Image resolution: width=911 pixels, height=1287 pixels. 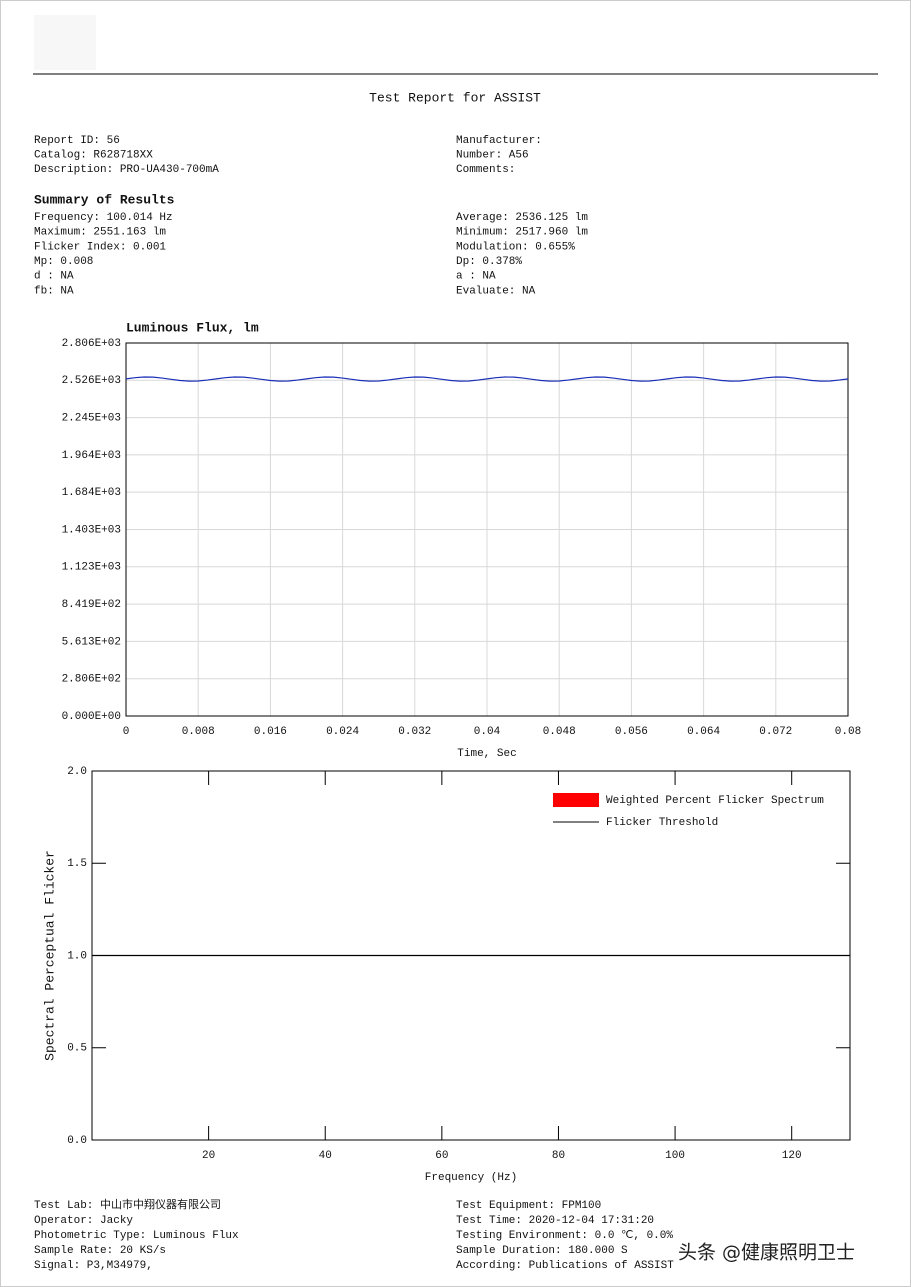 I want to click on summary-line: Flicker Index: 0.001, so click(x=100, y=247).